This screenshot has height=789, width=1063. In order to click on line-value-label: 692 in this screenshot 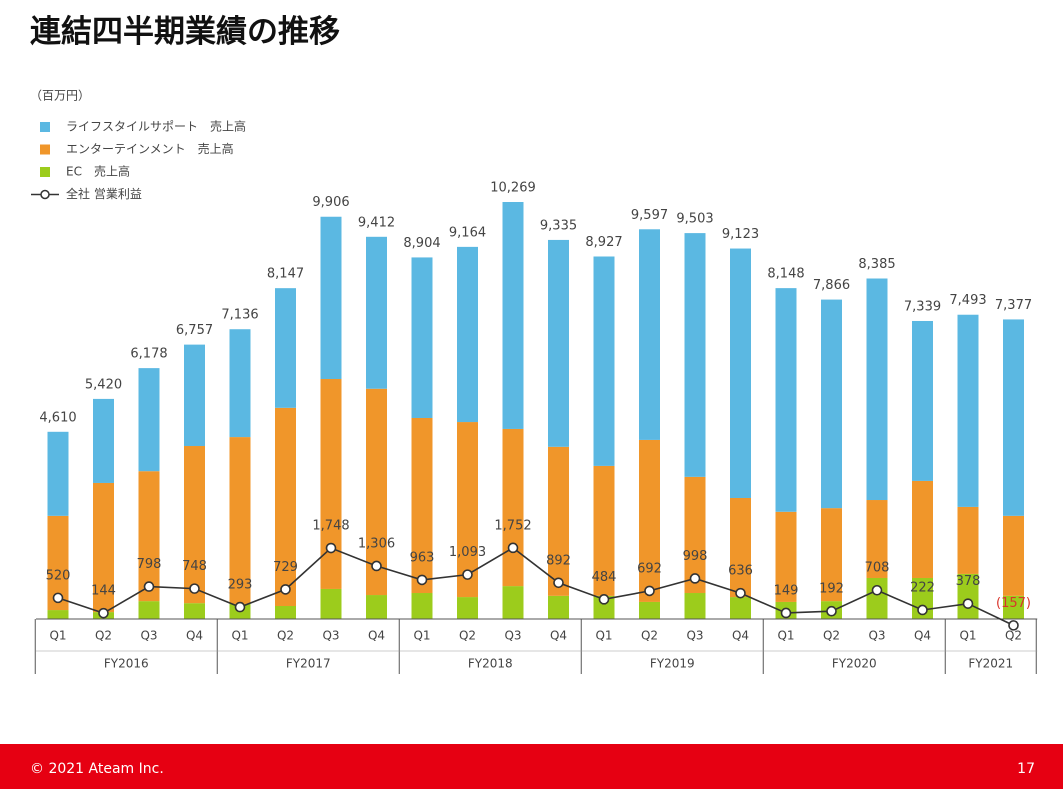, I will do `click(649, 568)`.